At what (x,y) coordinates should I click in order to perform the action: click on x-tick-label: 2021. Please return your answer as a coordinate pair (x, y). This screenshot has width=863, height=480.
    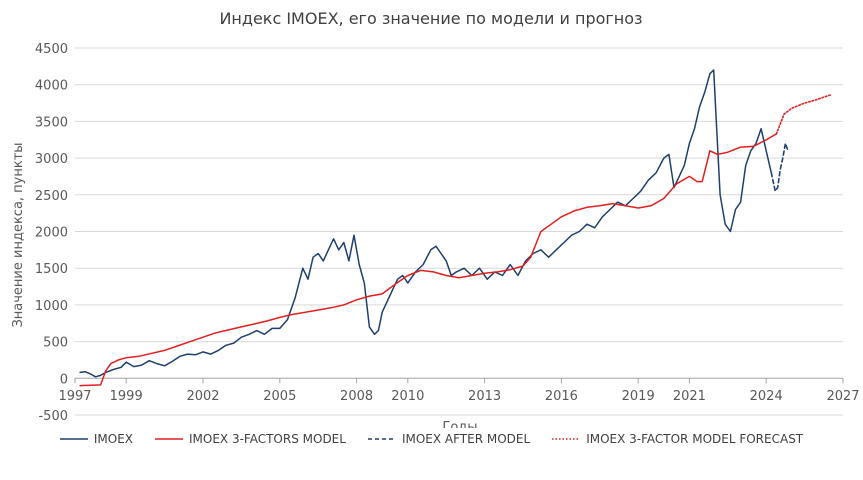
    Looking at the image, I should click on (689, 396).